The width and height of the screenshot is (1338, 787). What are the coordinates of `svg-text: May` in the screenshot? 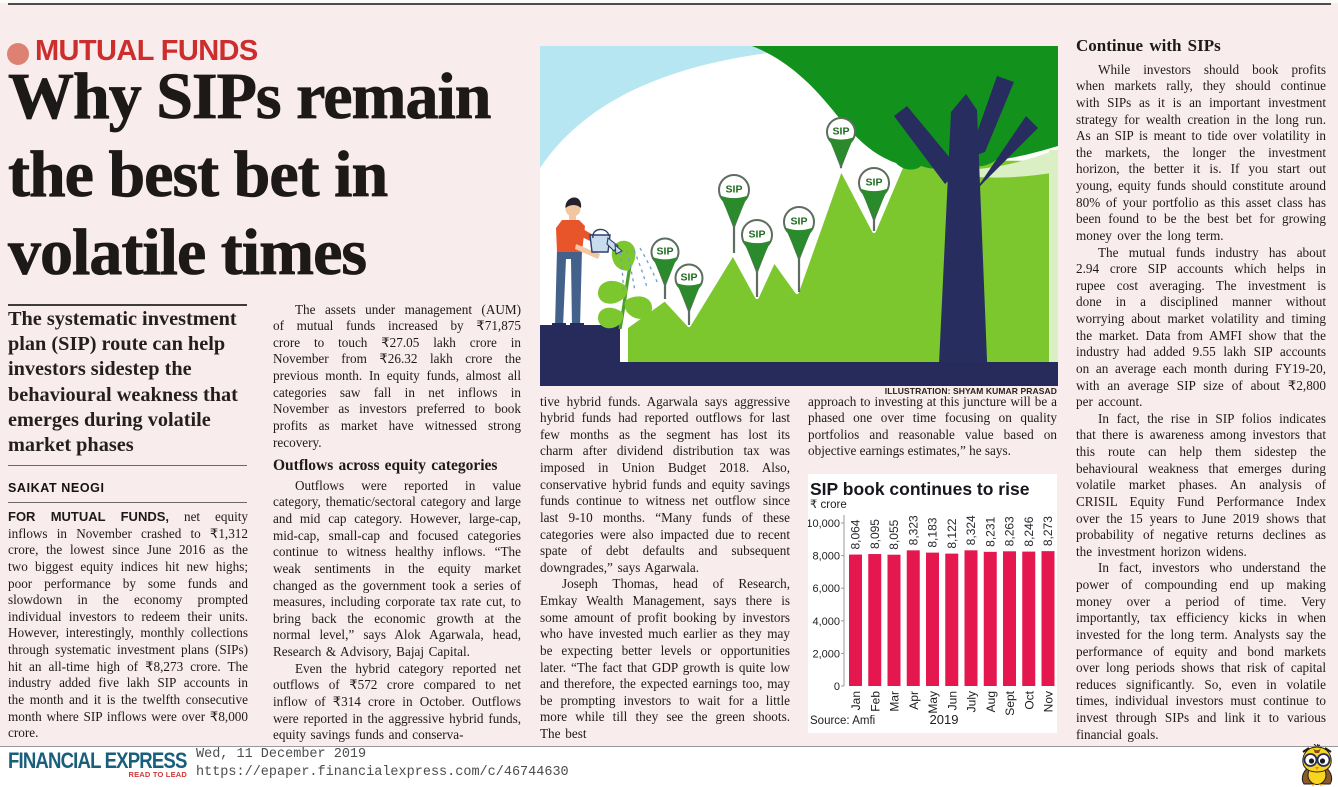 It's located at (933, 702).